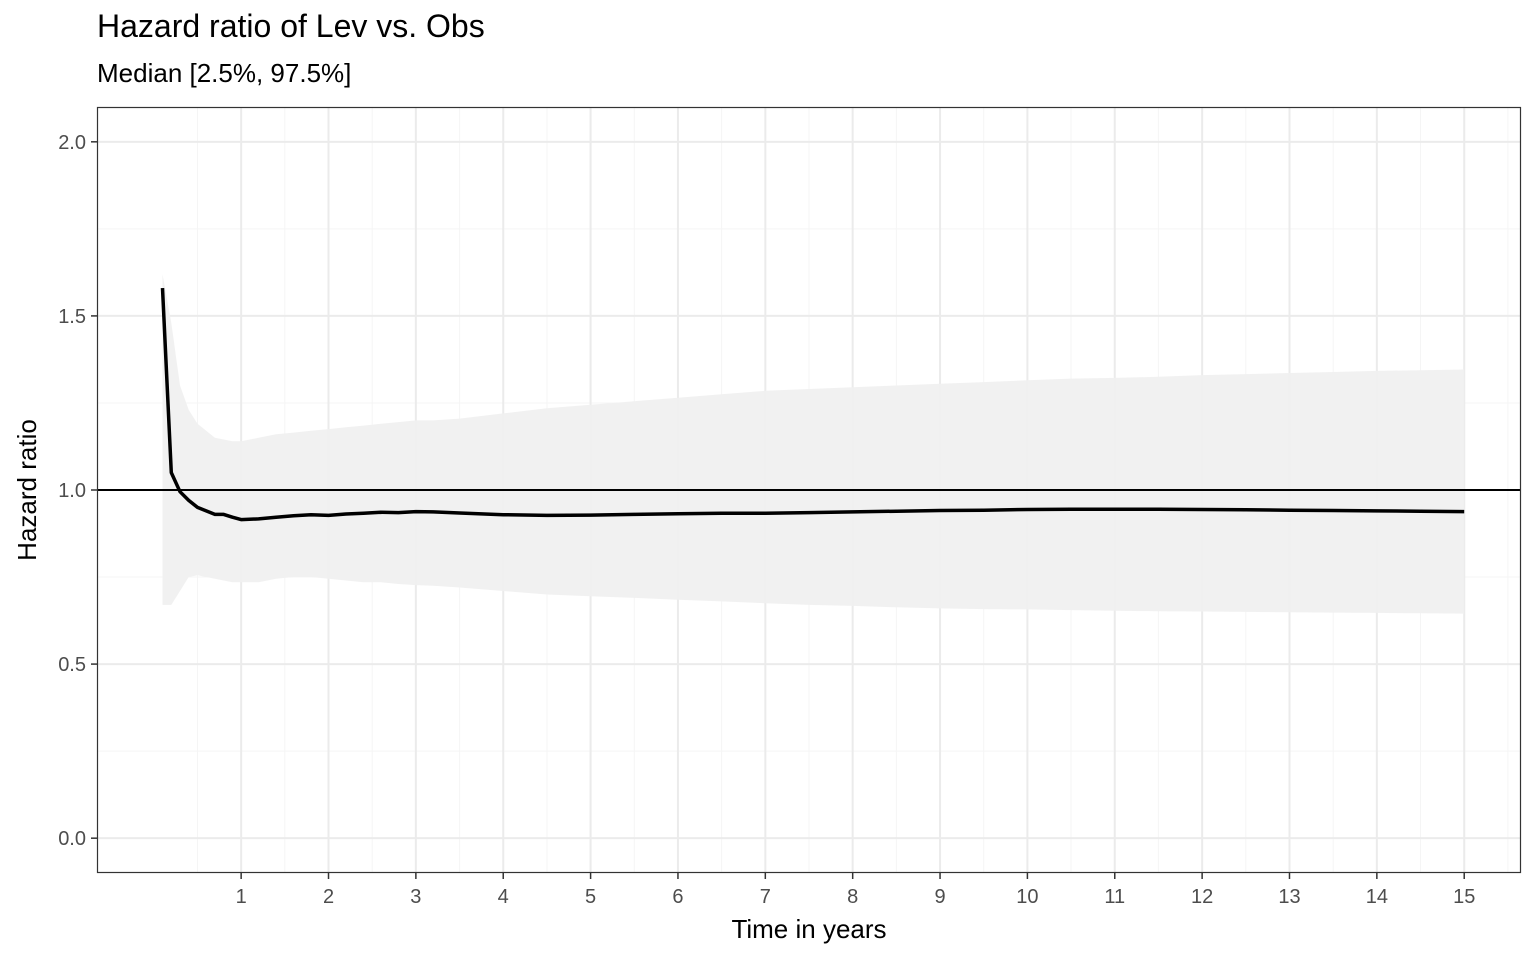 Image resolution: width=1536 pixels, height=960 pixels. I want to click on x-tick-label: 4, so click(503, 897).